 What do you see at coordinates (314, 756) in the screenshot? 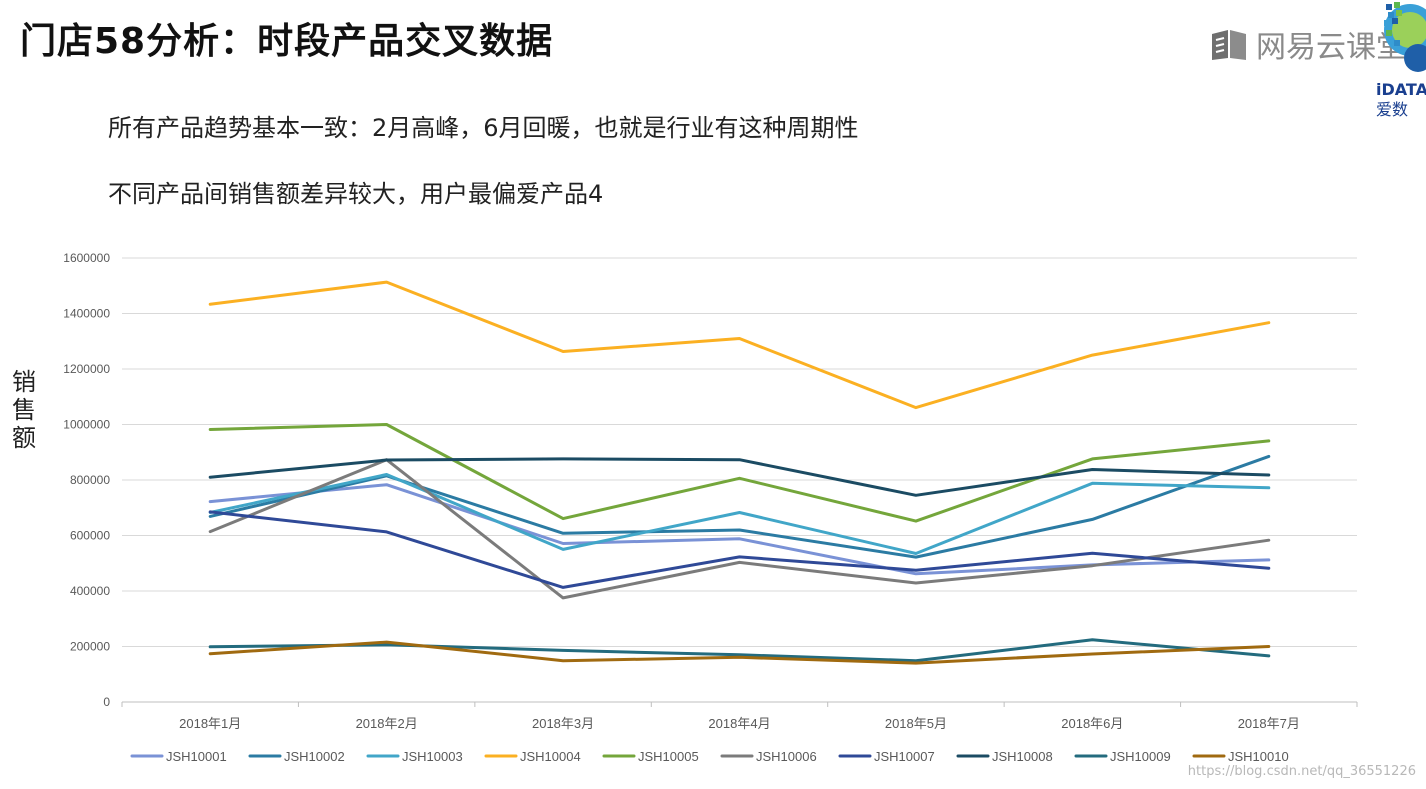
I see `legend-label: JSH10002` at bounding box center [314, 756].